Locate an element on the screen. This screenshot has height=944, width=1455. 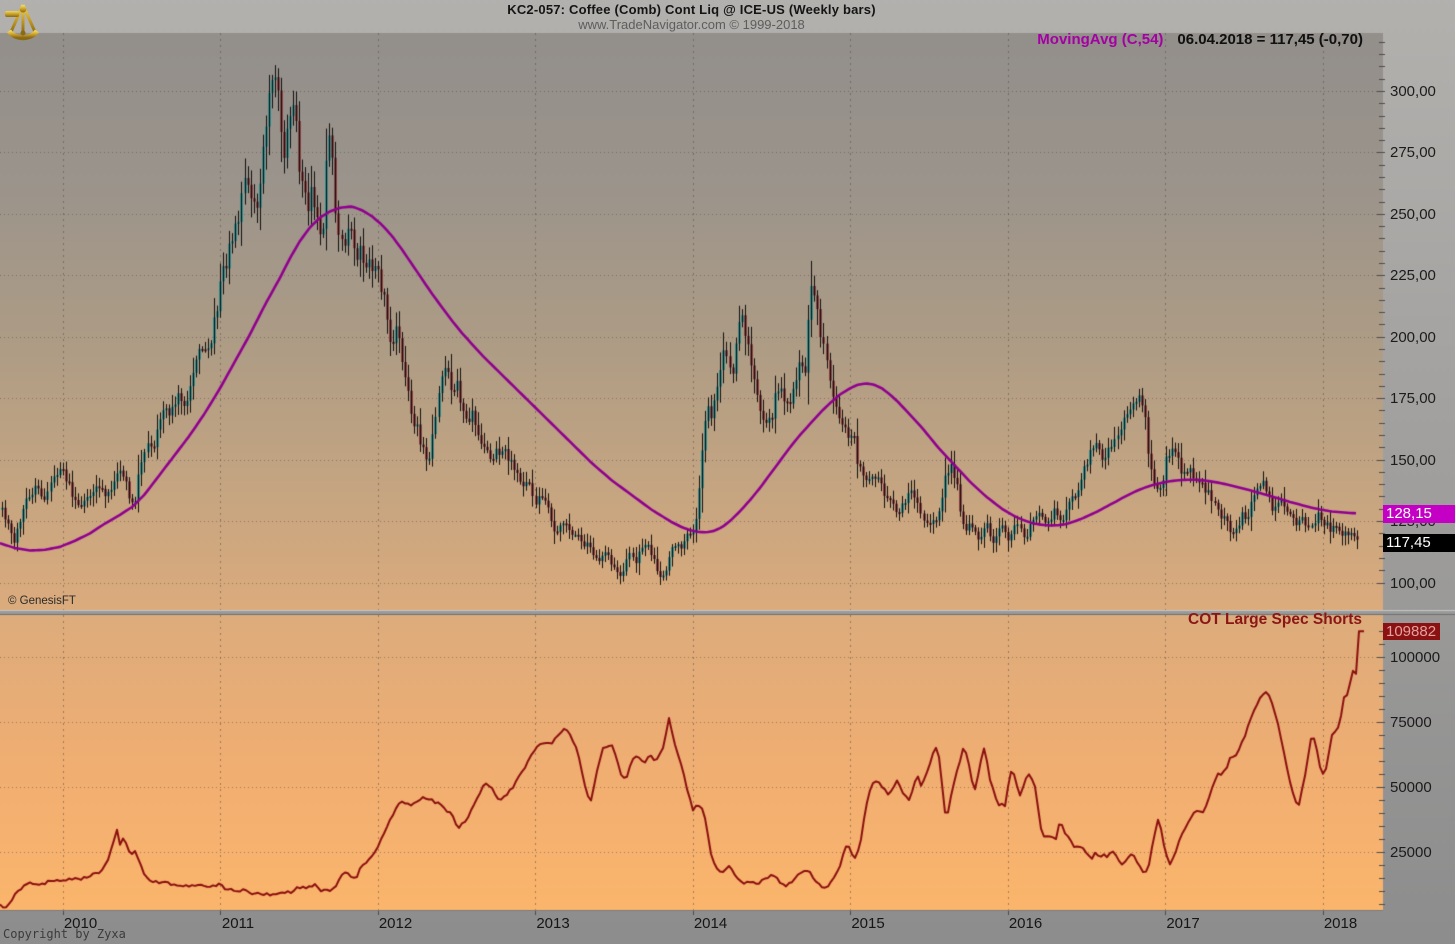
year-label: 2012 is located at coordinates (395, 923).